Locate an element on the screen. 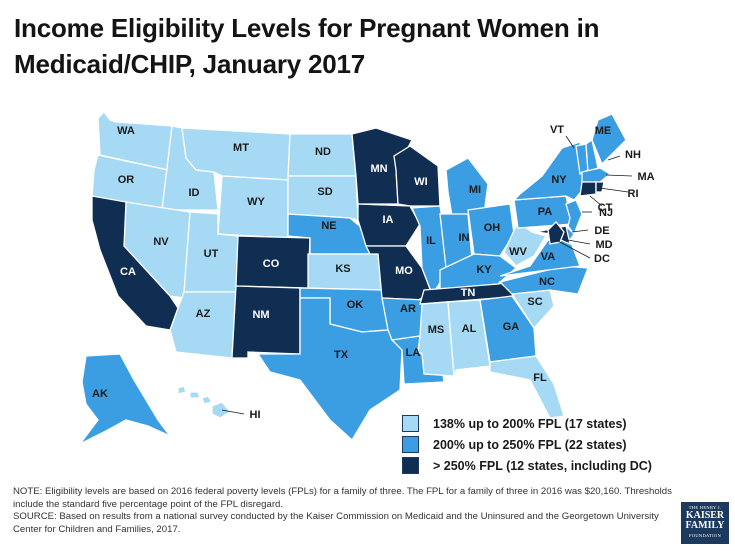 This screenshot has width=735, height=551. state-label-az: AZ is located at coordinates (203, 314).